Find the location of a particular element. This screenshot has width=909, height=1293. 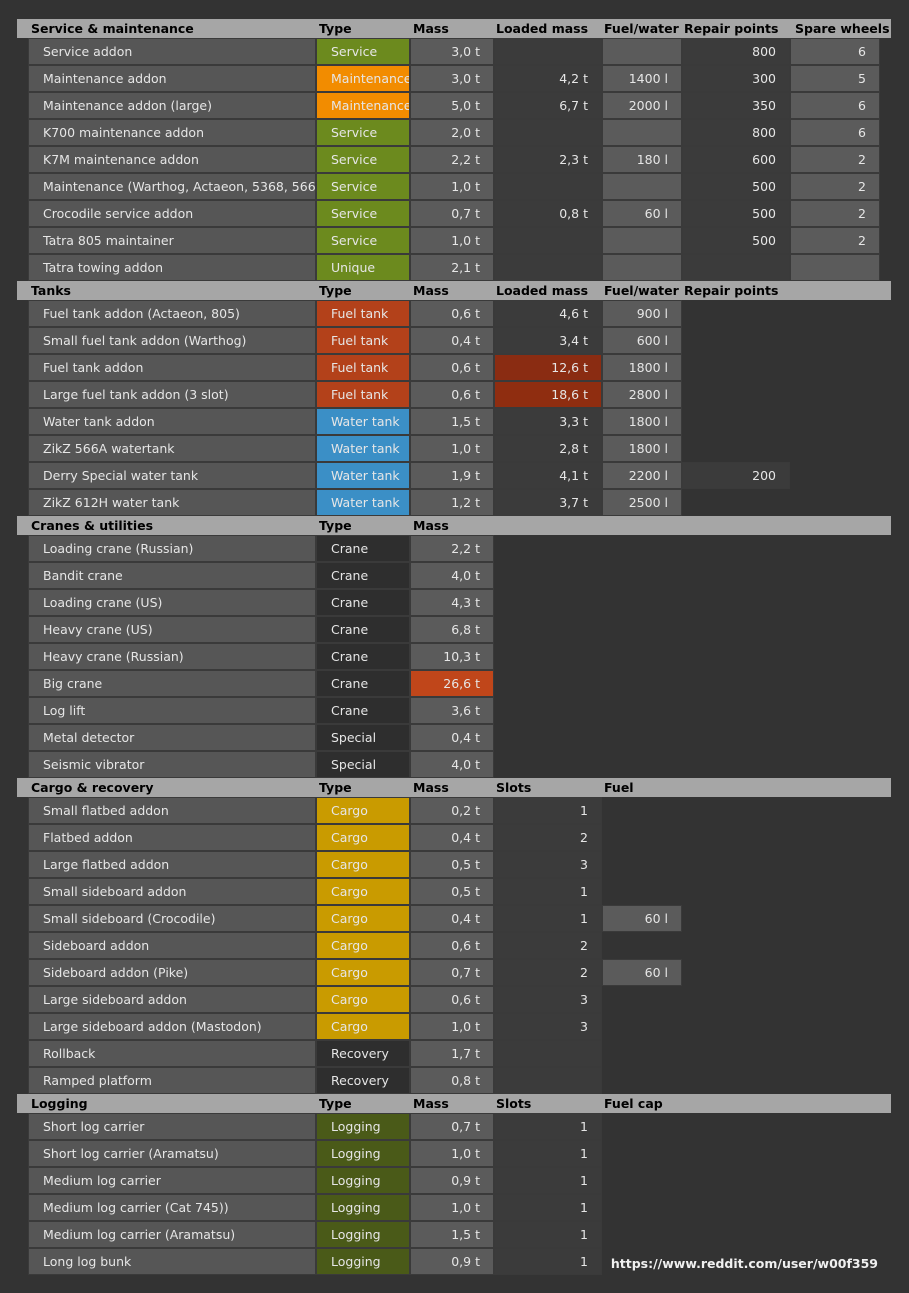

value-cell: 6,8 t is located at coordinates (452, 629).